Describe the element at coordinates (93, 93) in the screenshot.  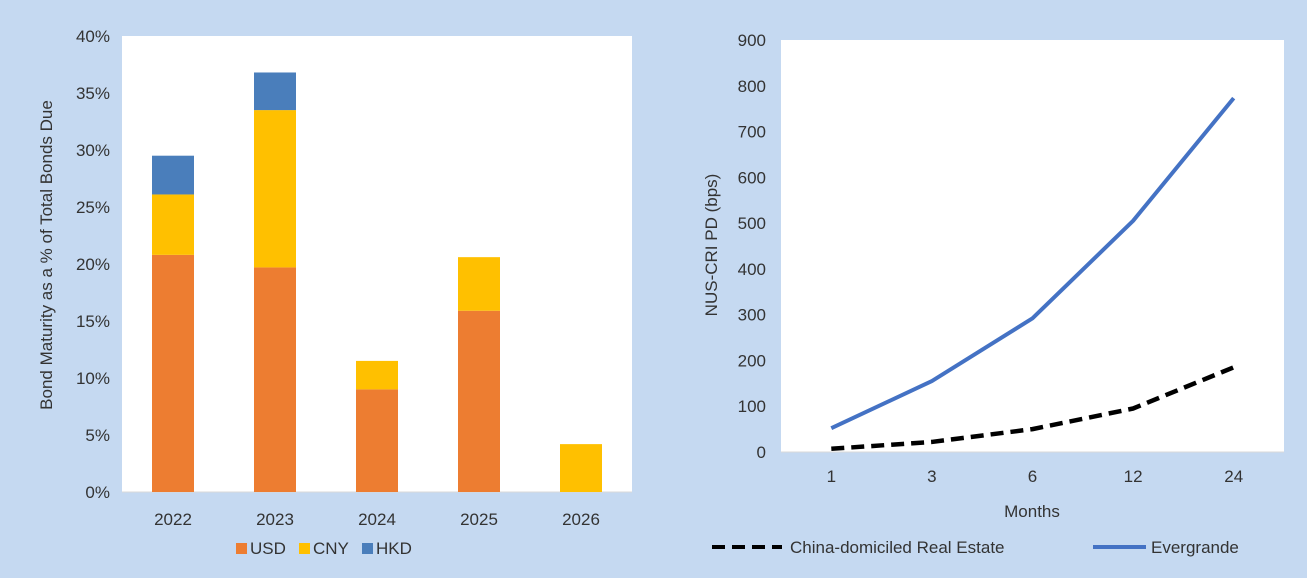
I see `bar-y-tick-label: 35%` at that location.